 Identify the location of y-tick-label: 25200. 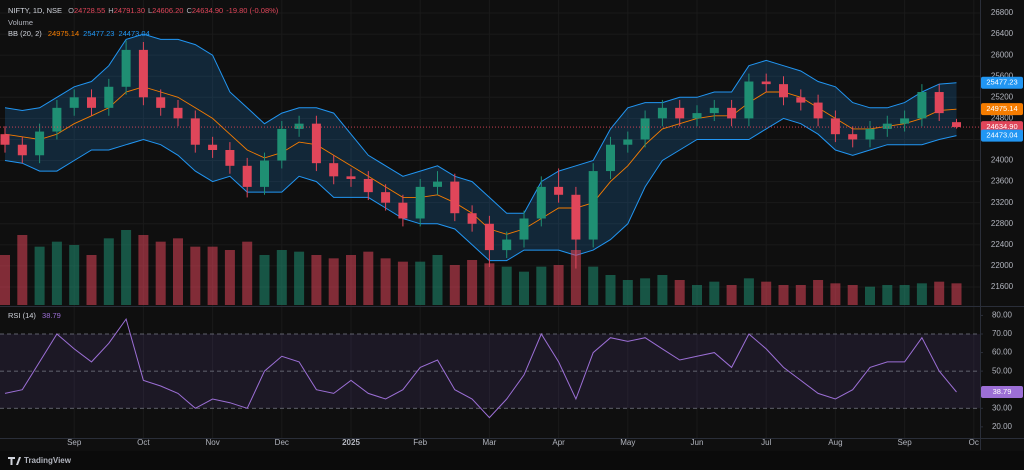
(1002, 96).